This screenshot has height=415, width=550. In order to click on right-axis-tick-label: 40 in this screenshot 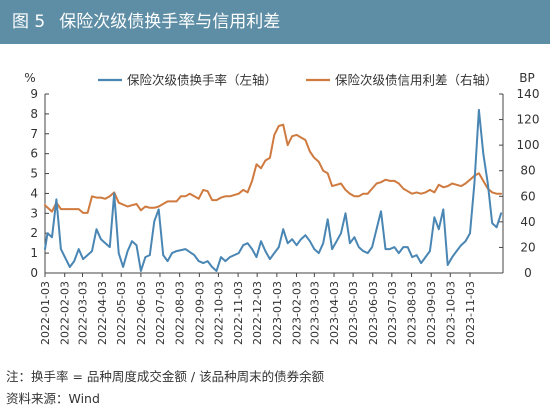, I will do `click(527, 222)`.